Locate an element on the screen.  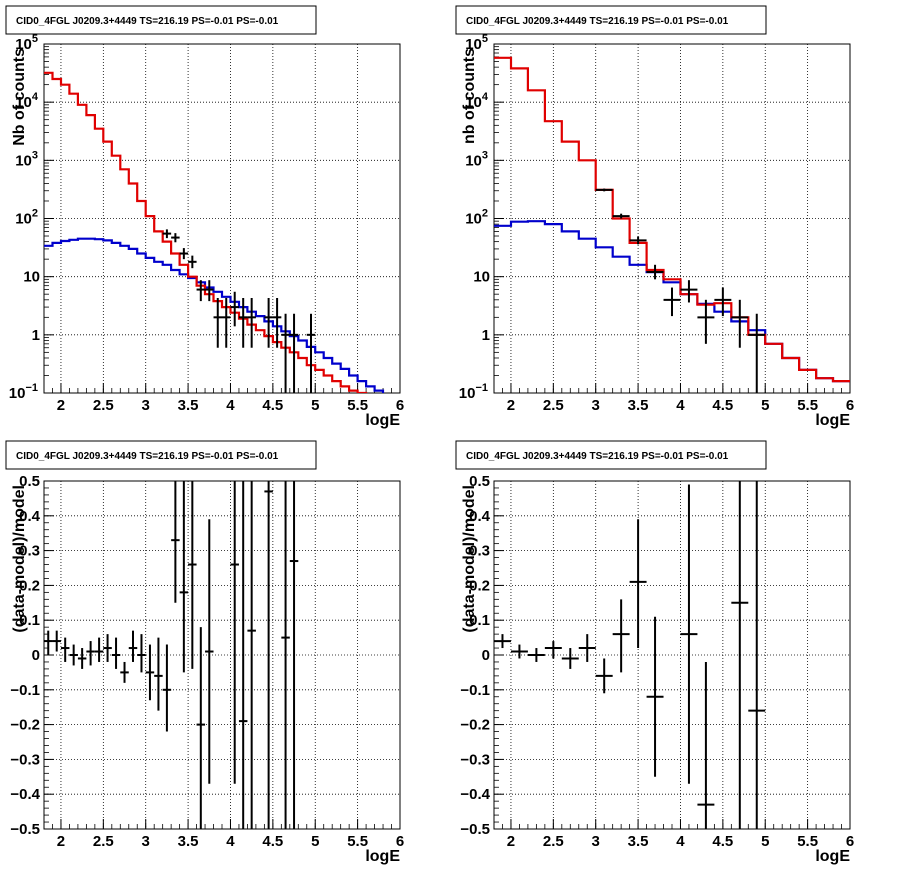
y-tick-label: 0.2 is located at coordinates (479, 585).